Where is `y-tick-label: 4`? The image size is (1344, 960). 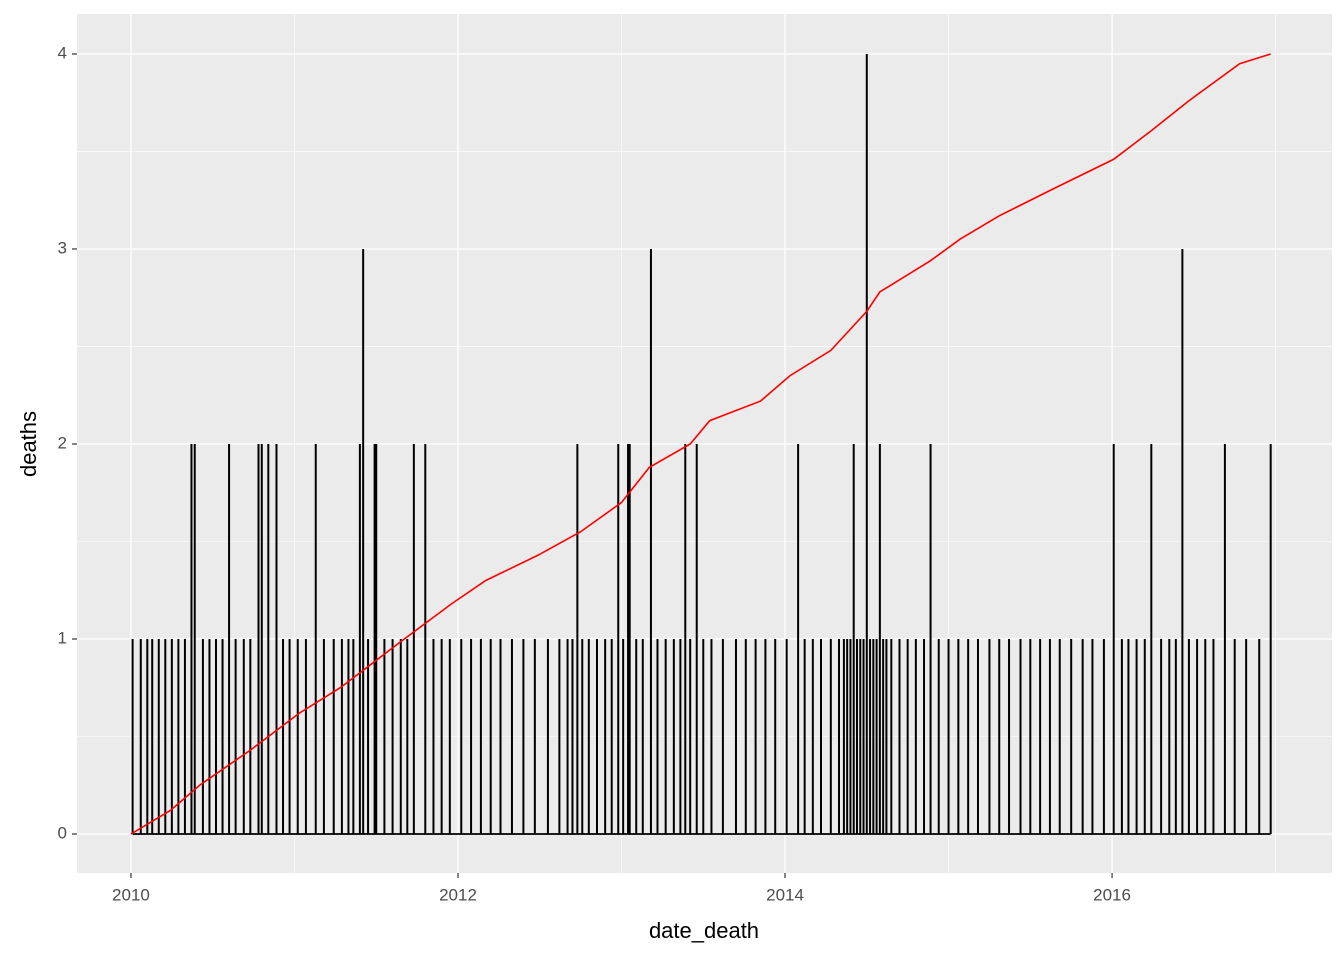 y-tick-label: 4 is located at coordinates (62, 52).